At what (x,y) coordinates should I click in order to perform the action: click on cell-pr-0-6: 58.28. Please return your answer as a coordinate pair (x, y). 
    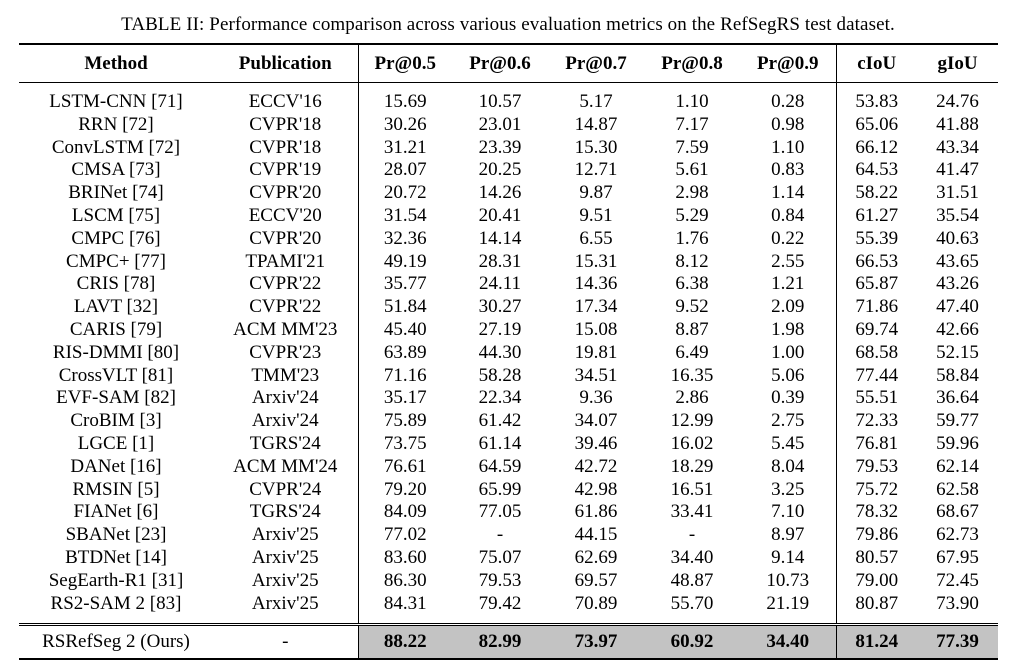
    Looking at the image, I should click on (500, 375).